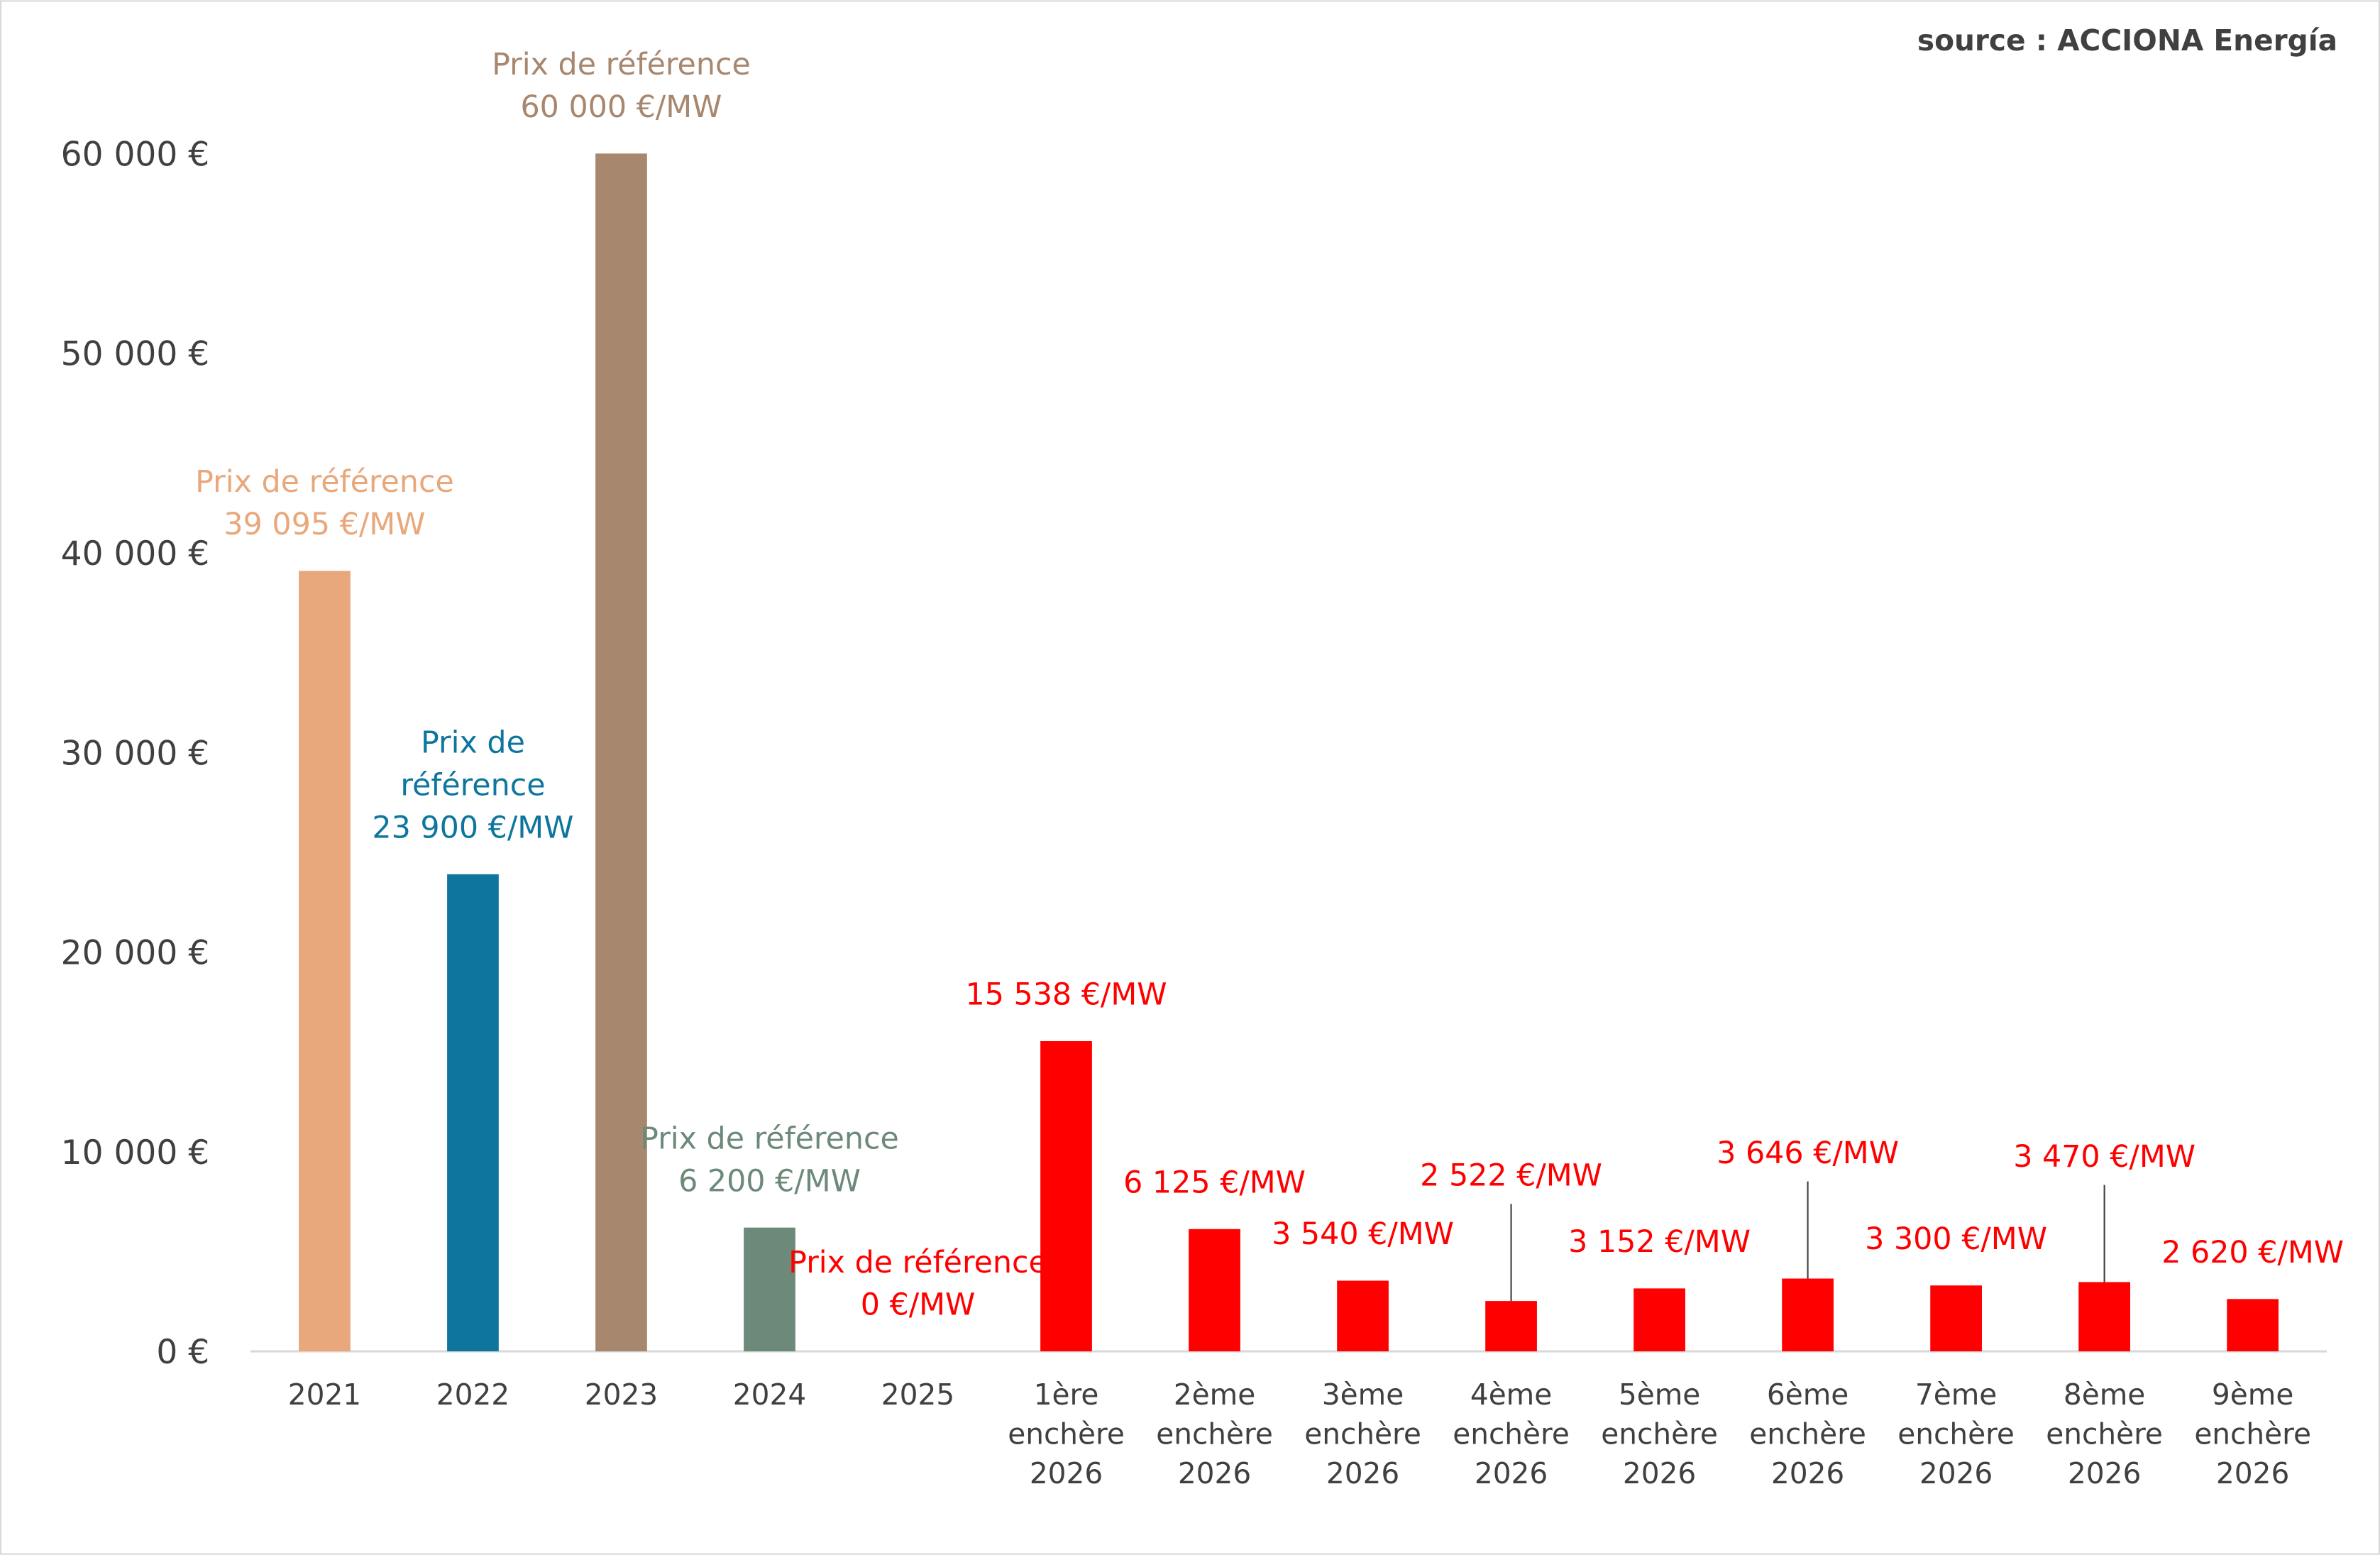 The image size is (2380, 1555). Describe the element at coordinates (2104, 1434) in the screenshot. I see `x-tick-label: 8ème enchère 2026` at that location.